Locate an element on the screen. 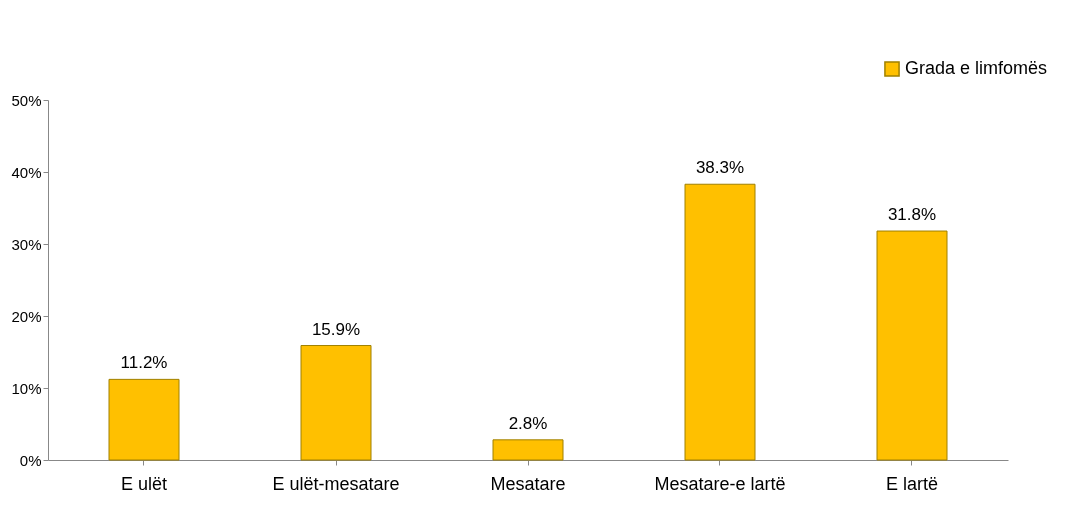  data-label: 38.3% is located at coordinates (720, 168).